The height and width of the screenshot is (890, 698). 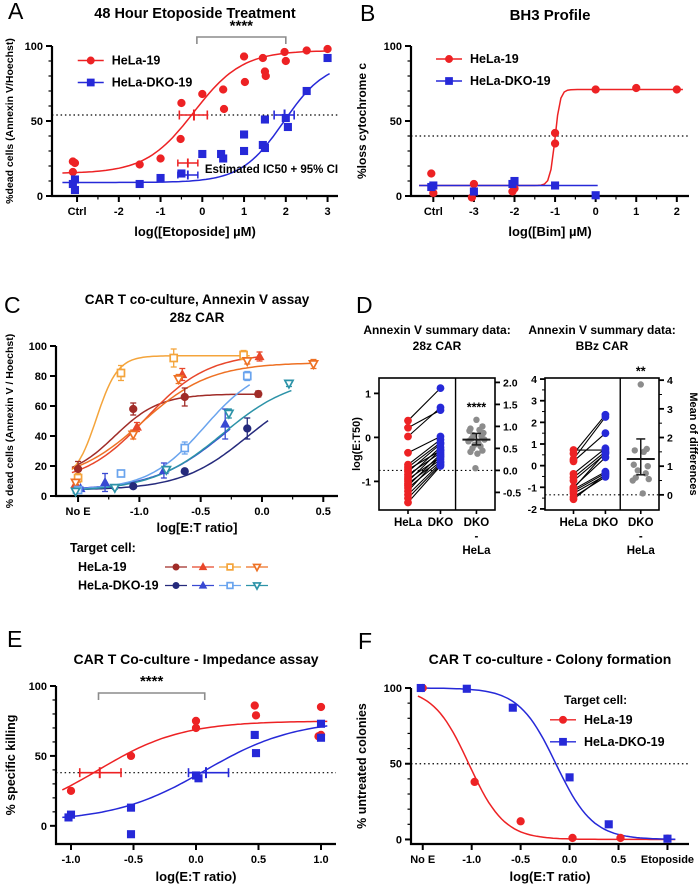 What do you see at coordinates (16, 12) in the screenshot?
I see `panel-a-letter: A` at bounding box center [16, 12].